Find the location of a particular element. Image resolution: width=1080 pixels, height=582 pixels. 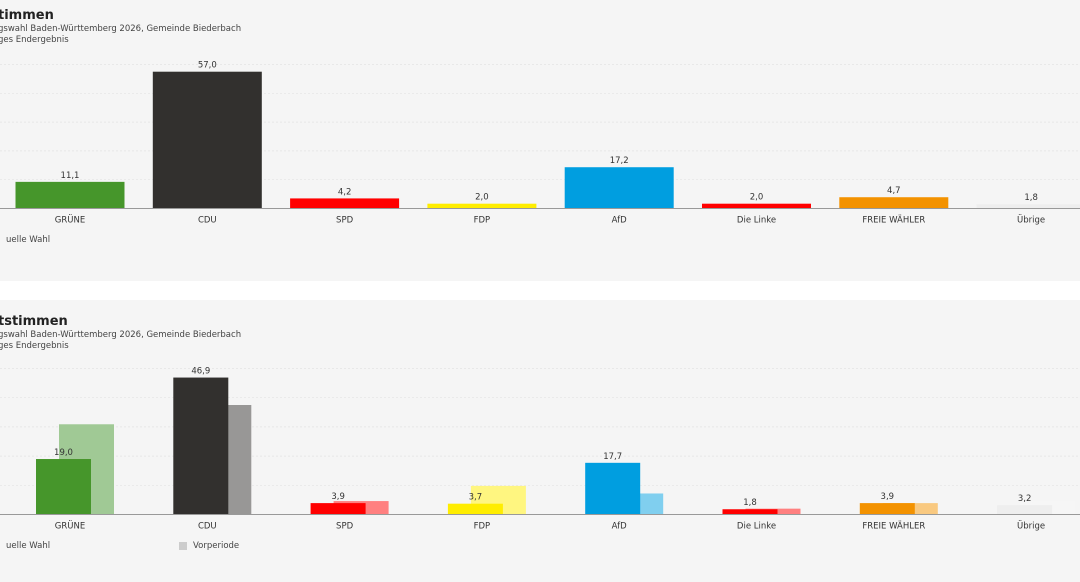

value-label: 11,1 is located at coordinates (70, 176).